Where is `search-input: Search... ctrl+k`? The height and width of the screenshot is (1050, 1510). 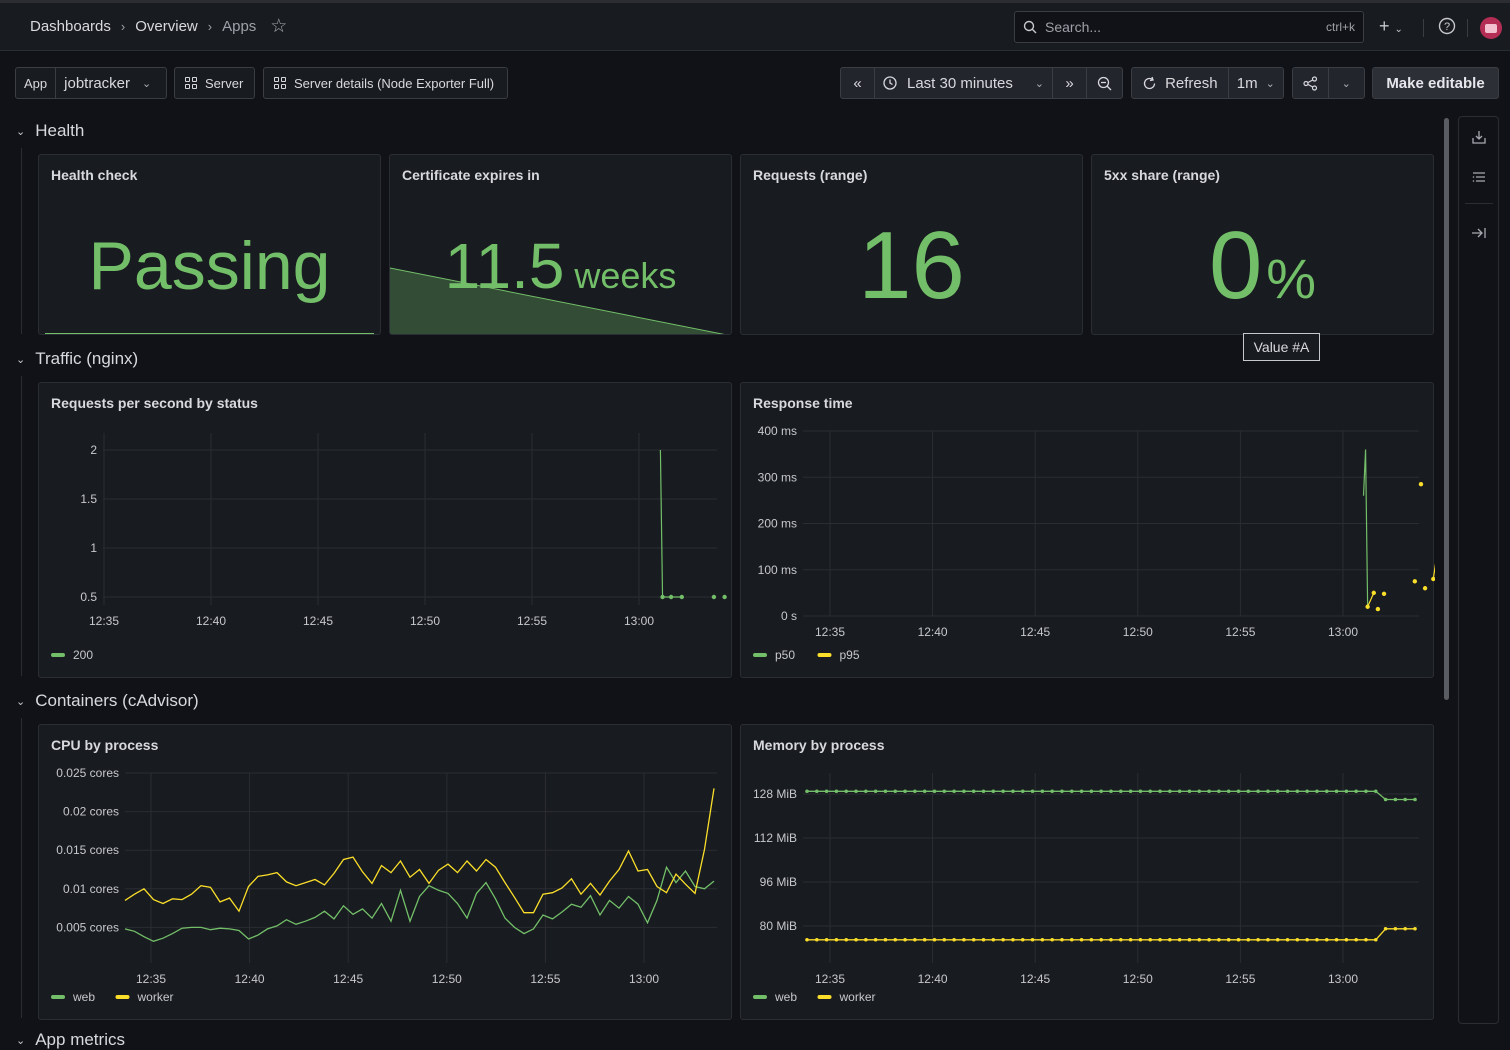
search-input: Search... ctrl+k is located at coordinates (1189, 27).